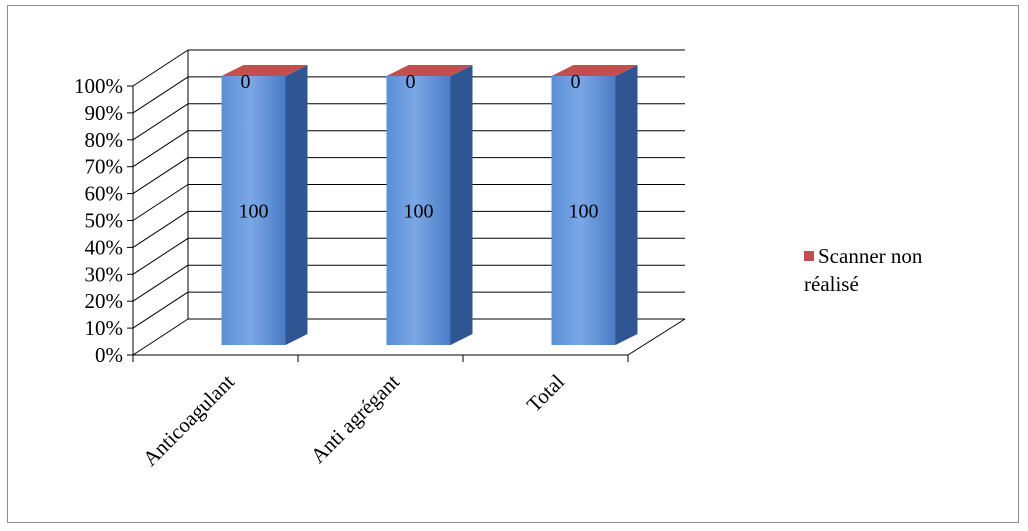 This screenshot has width=1028, height=531. What do you see at coordinates (104, 113) in the screenshot?
I see `y-tick-label: 90%` at bounding box center [104, 113].